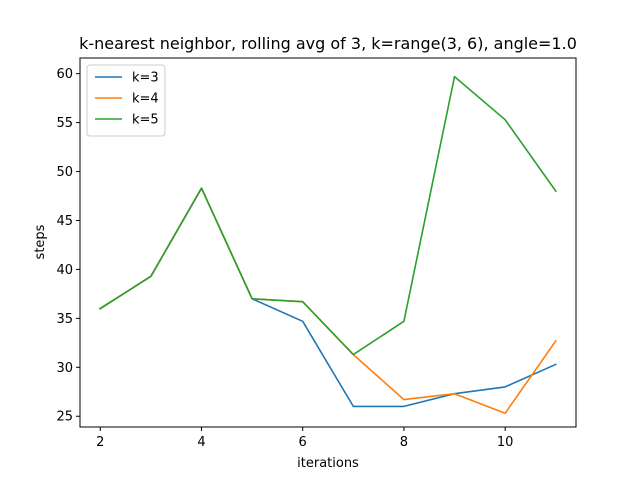  I want to click on x-axis-label: iterations, so click(328, 463).